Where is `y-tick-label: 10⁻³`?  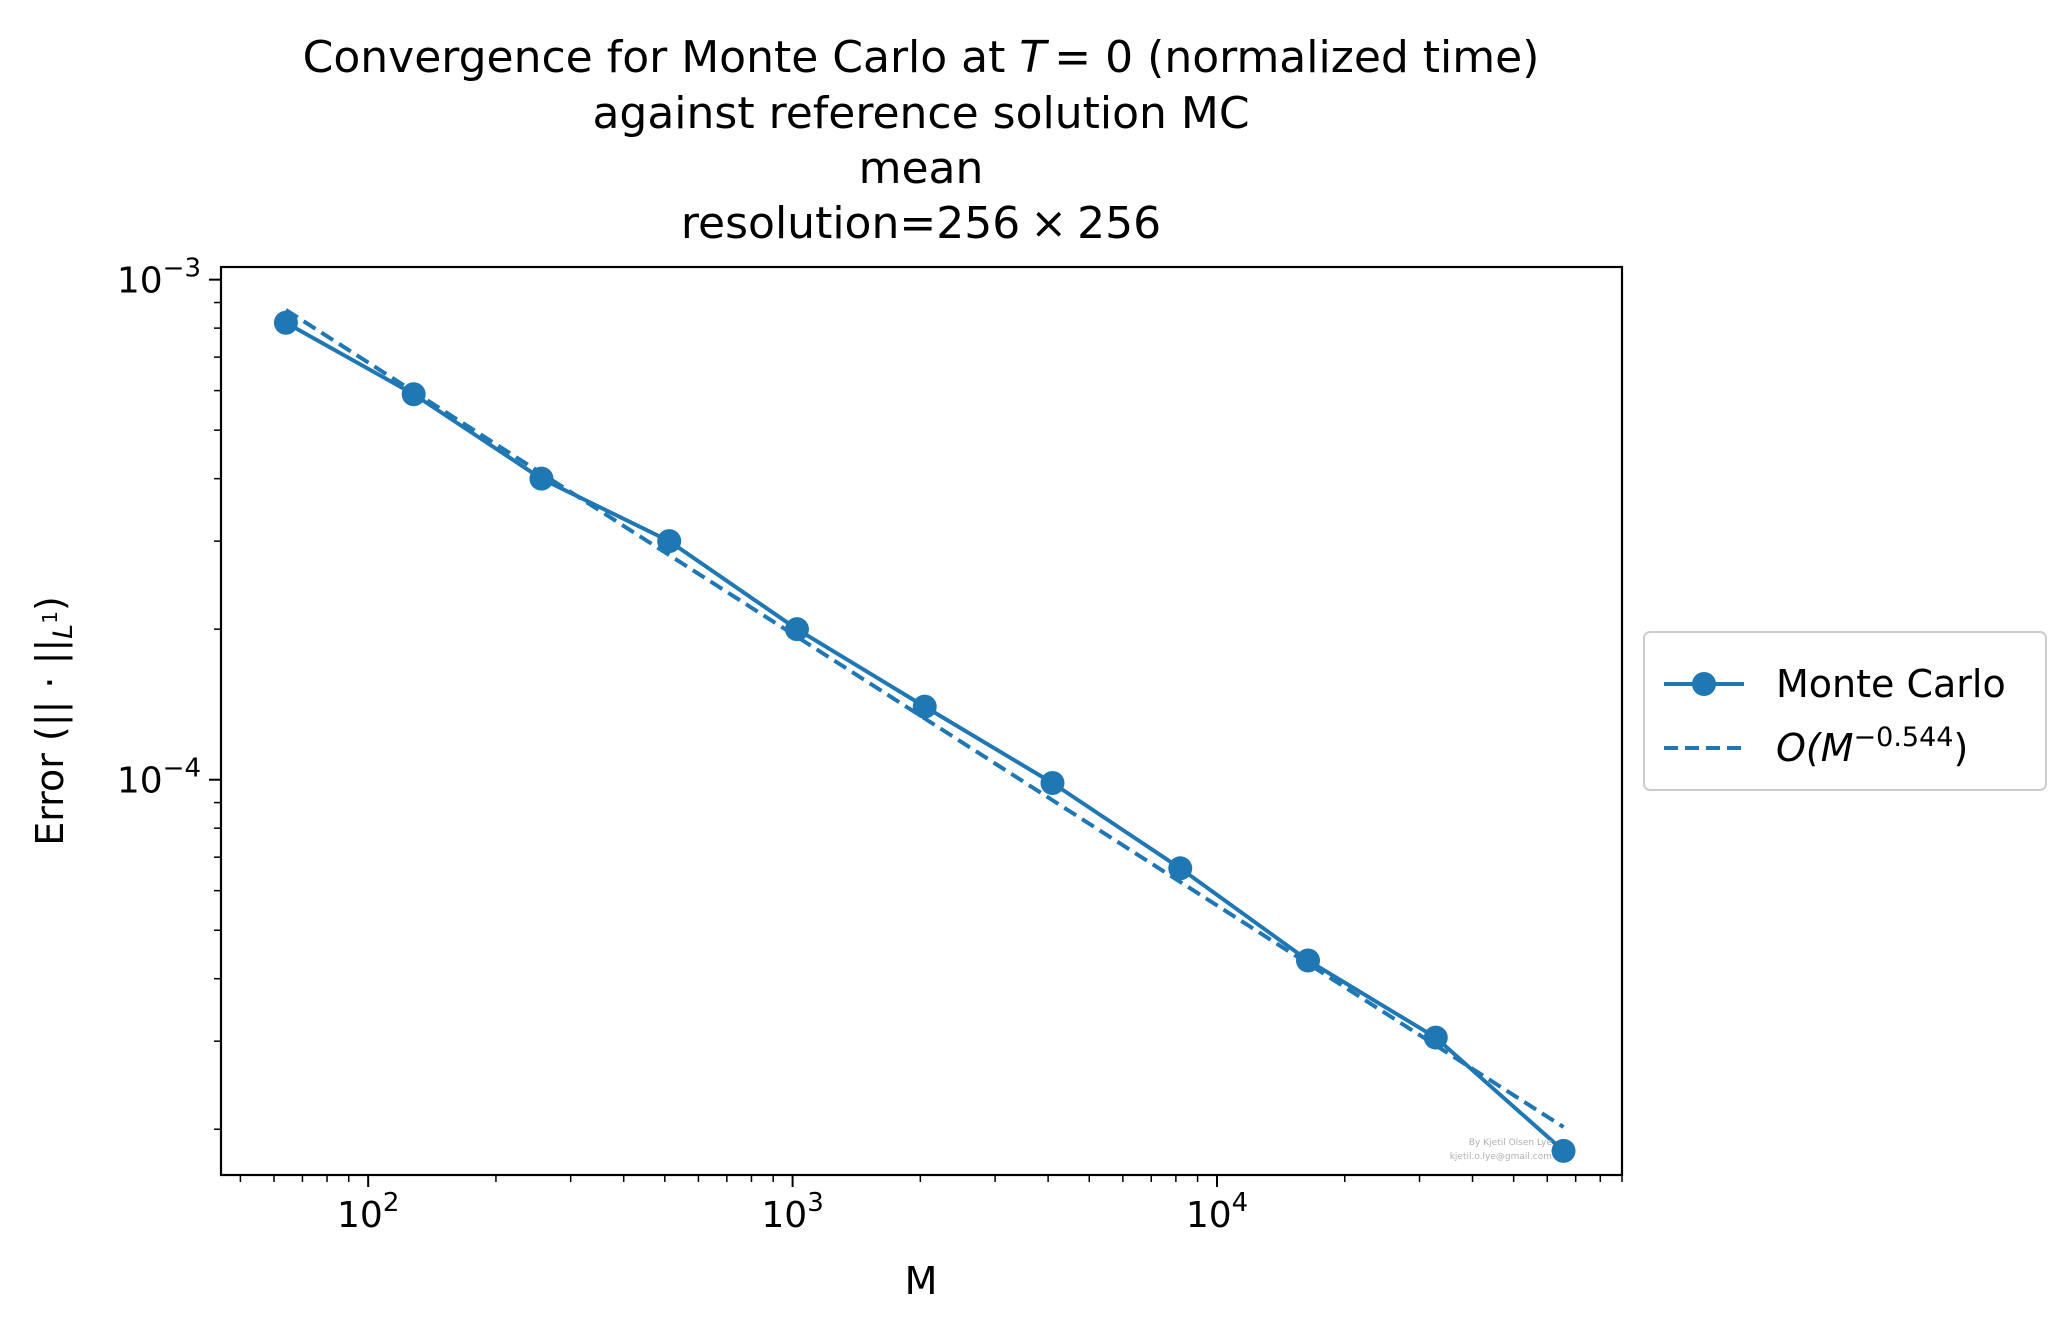
y-tick-label: 10⁻³ is located at coordinates (159, 278).